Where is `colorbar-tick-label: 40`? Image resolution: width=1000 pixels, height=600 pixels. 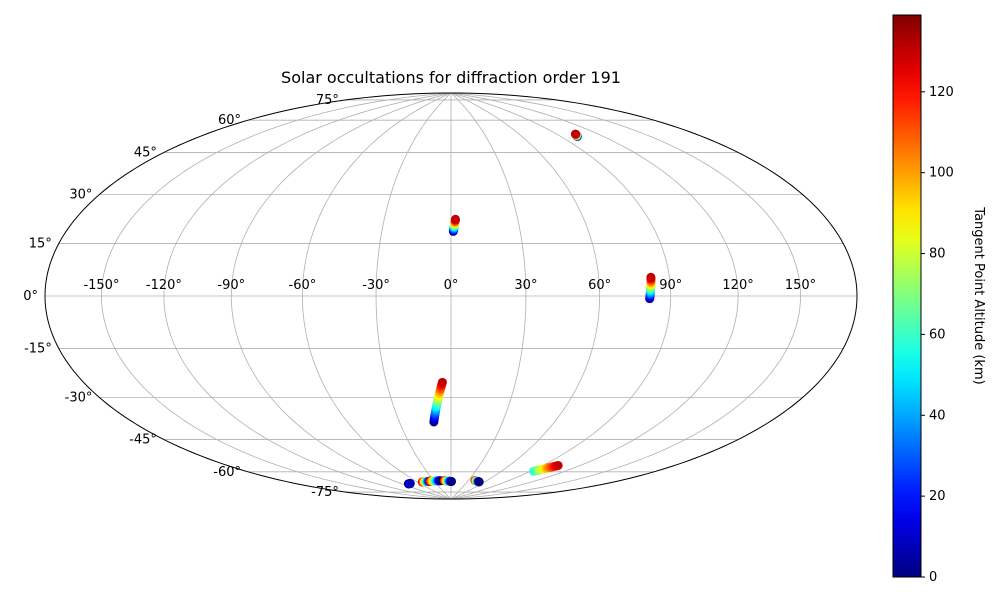 colorbar-tick-label: 40 is located at coordinates (937, 415).